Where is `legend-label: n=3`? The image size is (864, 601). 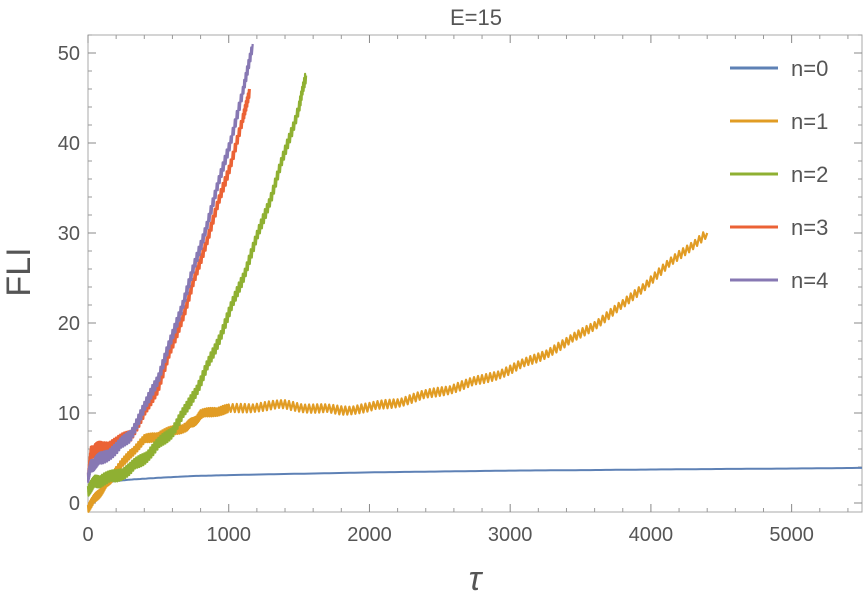 legend-label: n=3 is located at coordinates (809, 227).